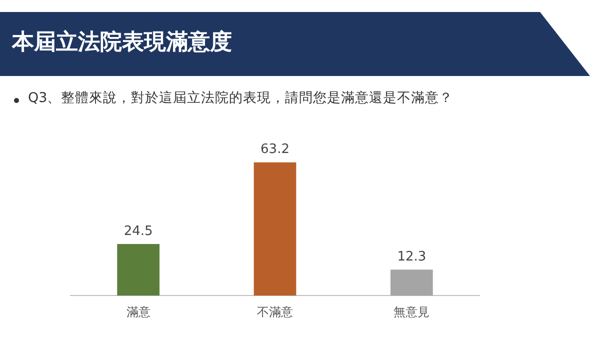 The height and width of the screenshot is (349, 600). Describe the element at coordinates (275, 150) in the screenshot. I see `data-label: 63.2` at that location.